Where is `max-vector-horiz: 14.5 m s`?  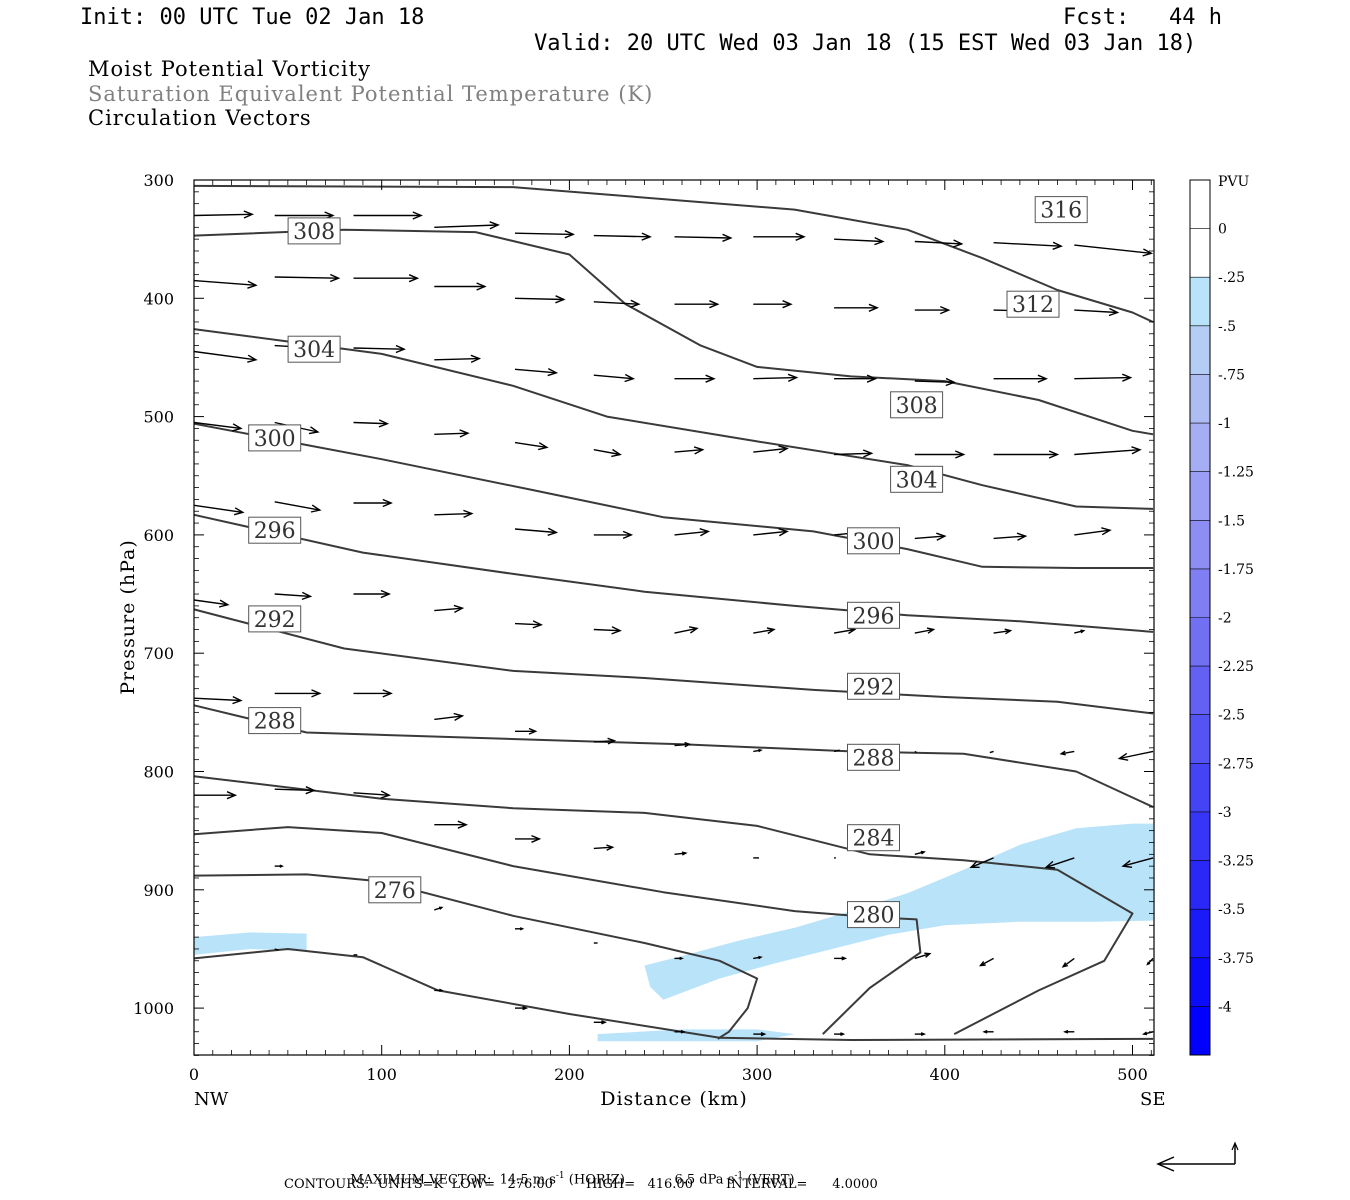
max-vector-horiz: 14.5 m s is located at coordinates (527, 1180).